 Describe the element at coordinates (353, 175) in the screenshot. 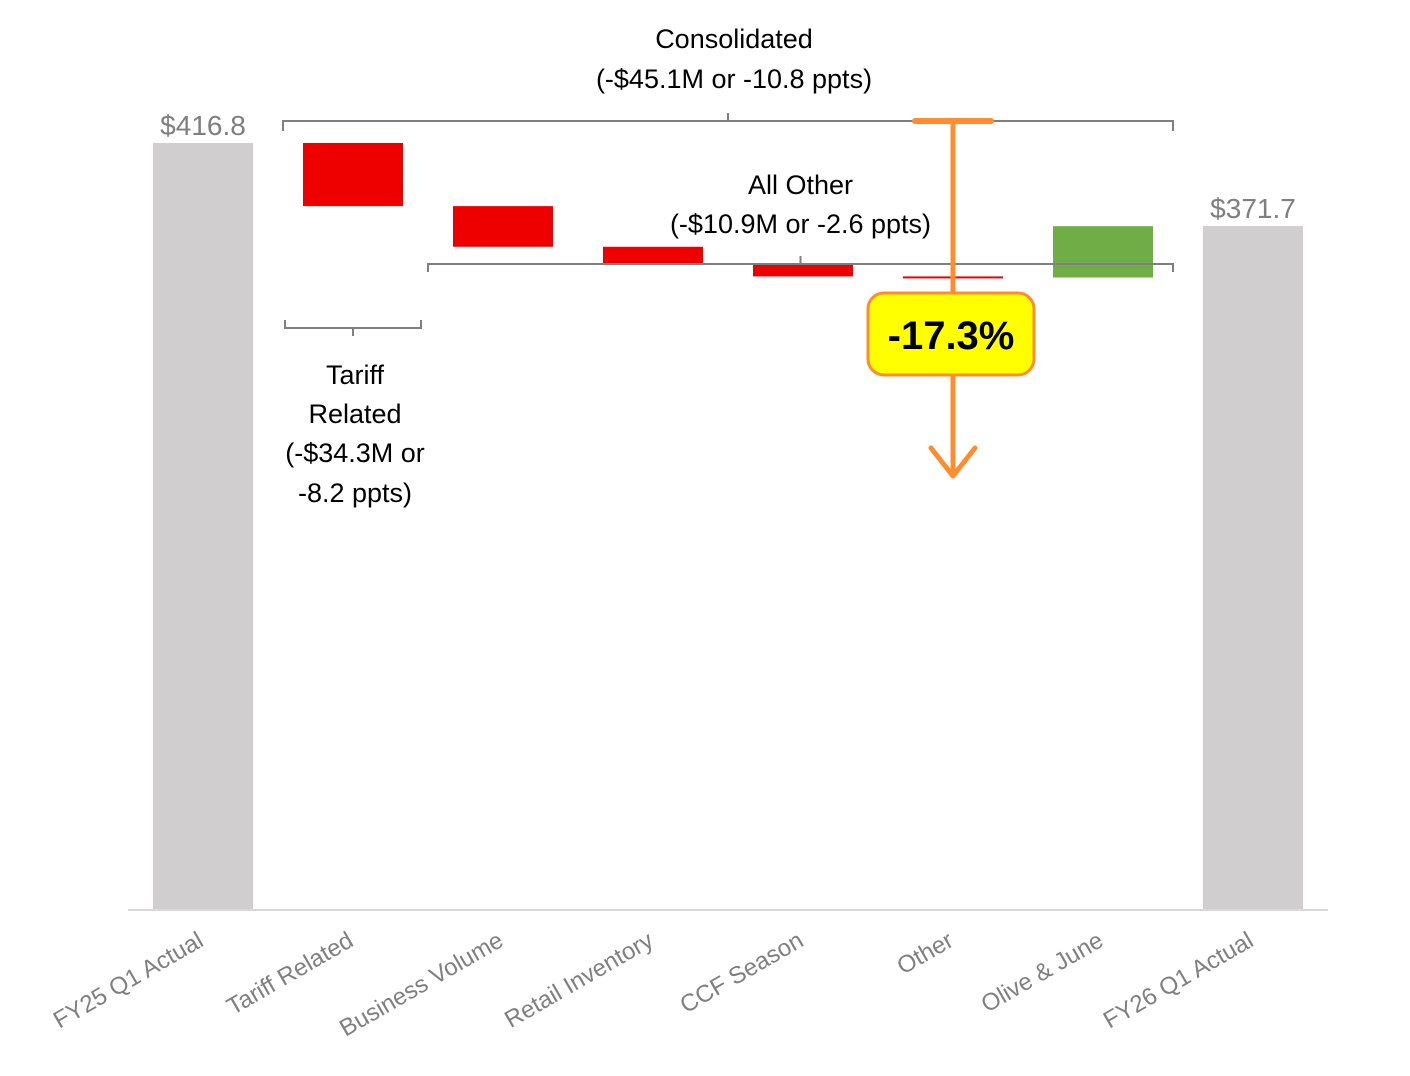

I see `bar-tariff-related` at that location.